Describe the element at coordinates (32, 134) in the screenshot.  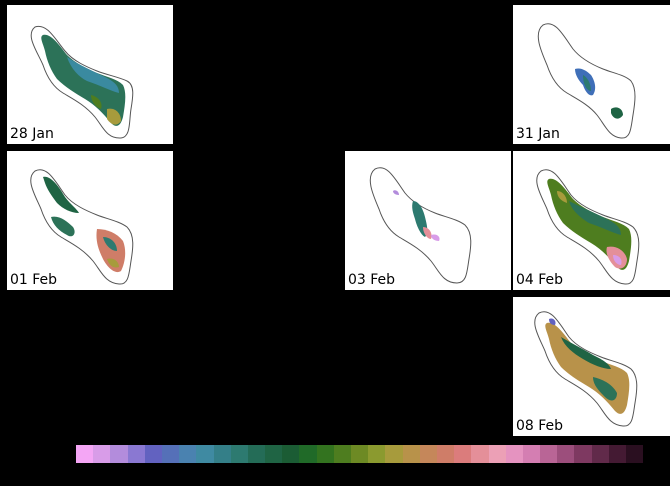
I see `panel-date-label: 28 Jan` at that location.